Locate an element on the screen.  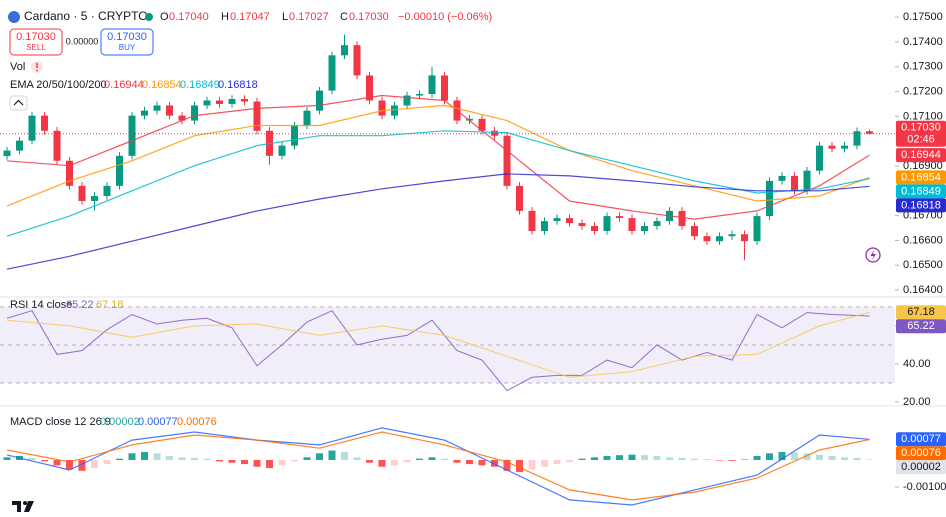
buy-button is located at coordinates (127, 42).